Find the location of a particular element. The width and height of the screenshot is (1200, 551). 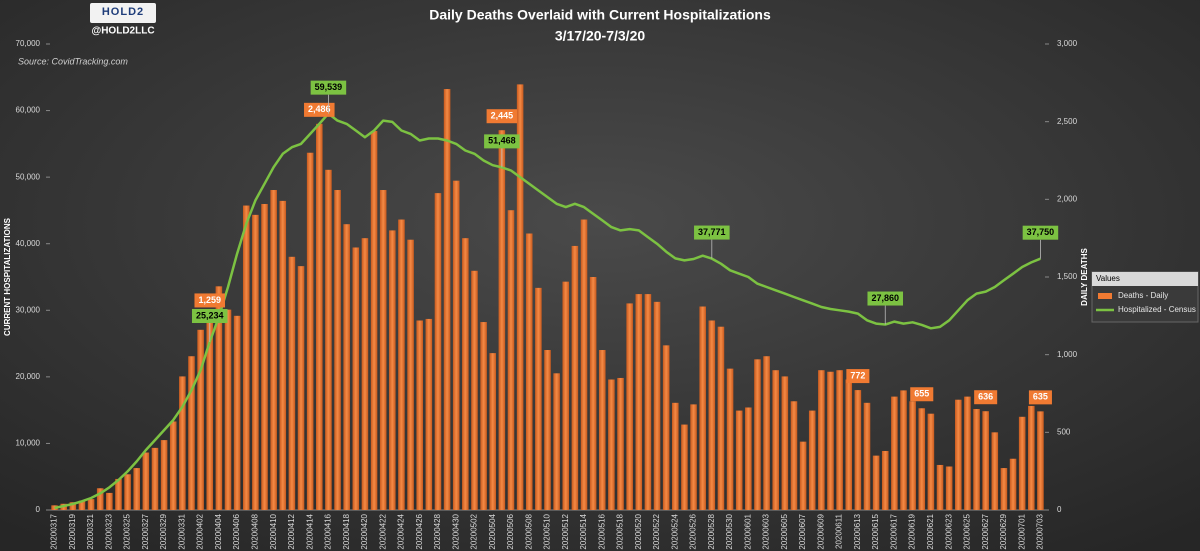

x-tick-label: 20200526 is located at coordinates (693, 531).